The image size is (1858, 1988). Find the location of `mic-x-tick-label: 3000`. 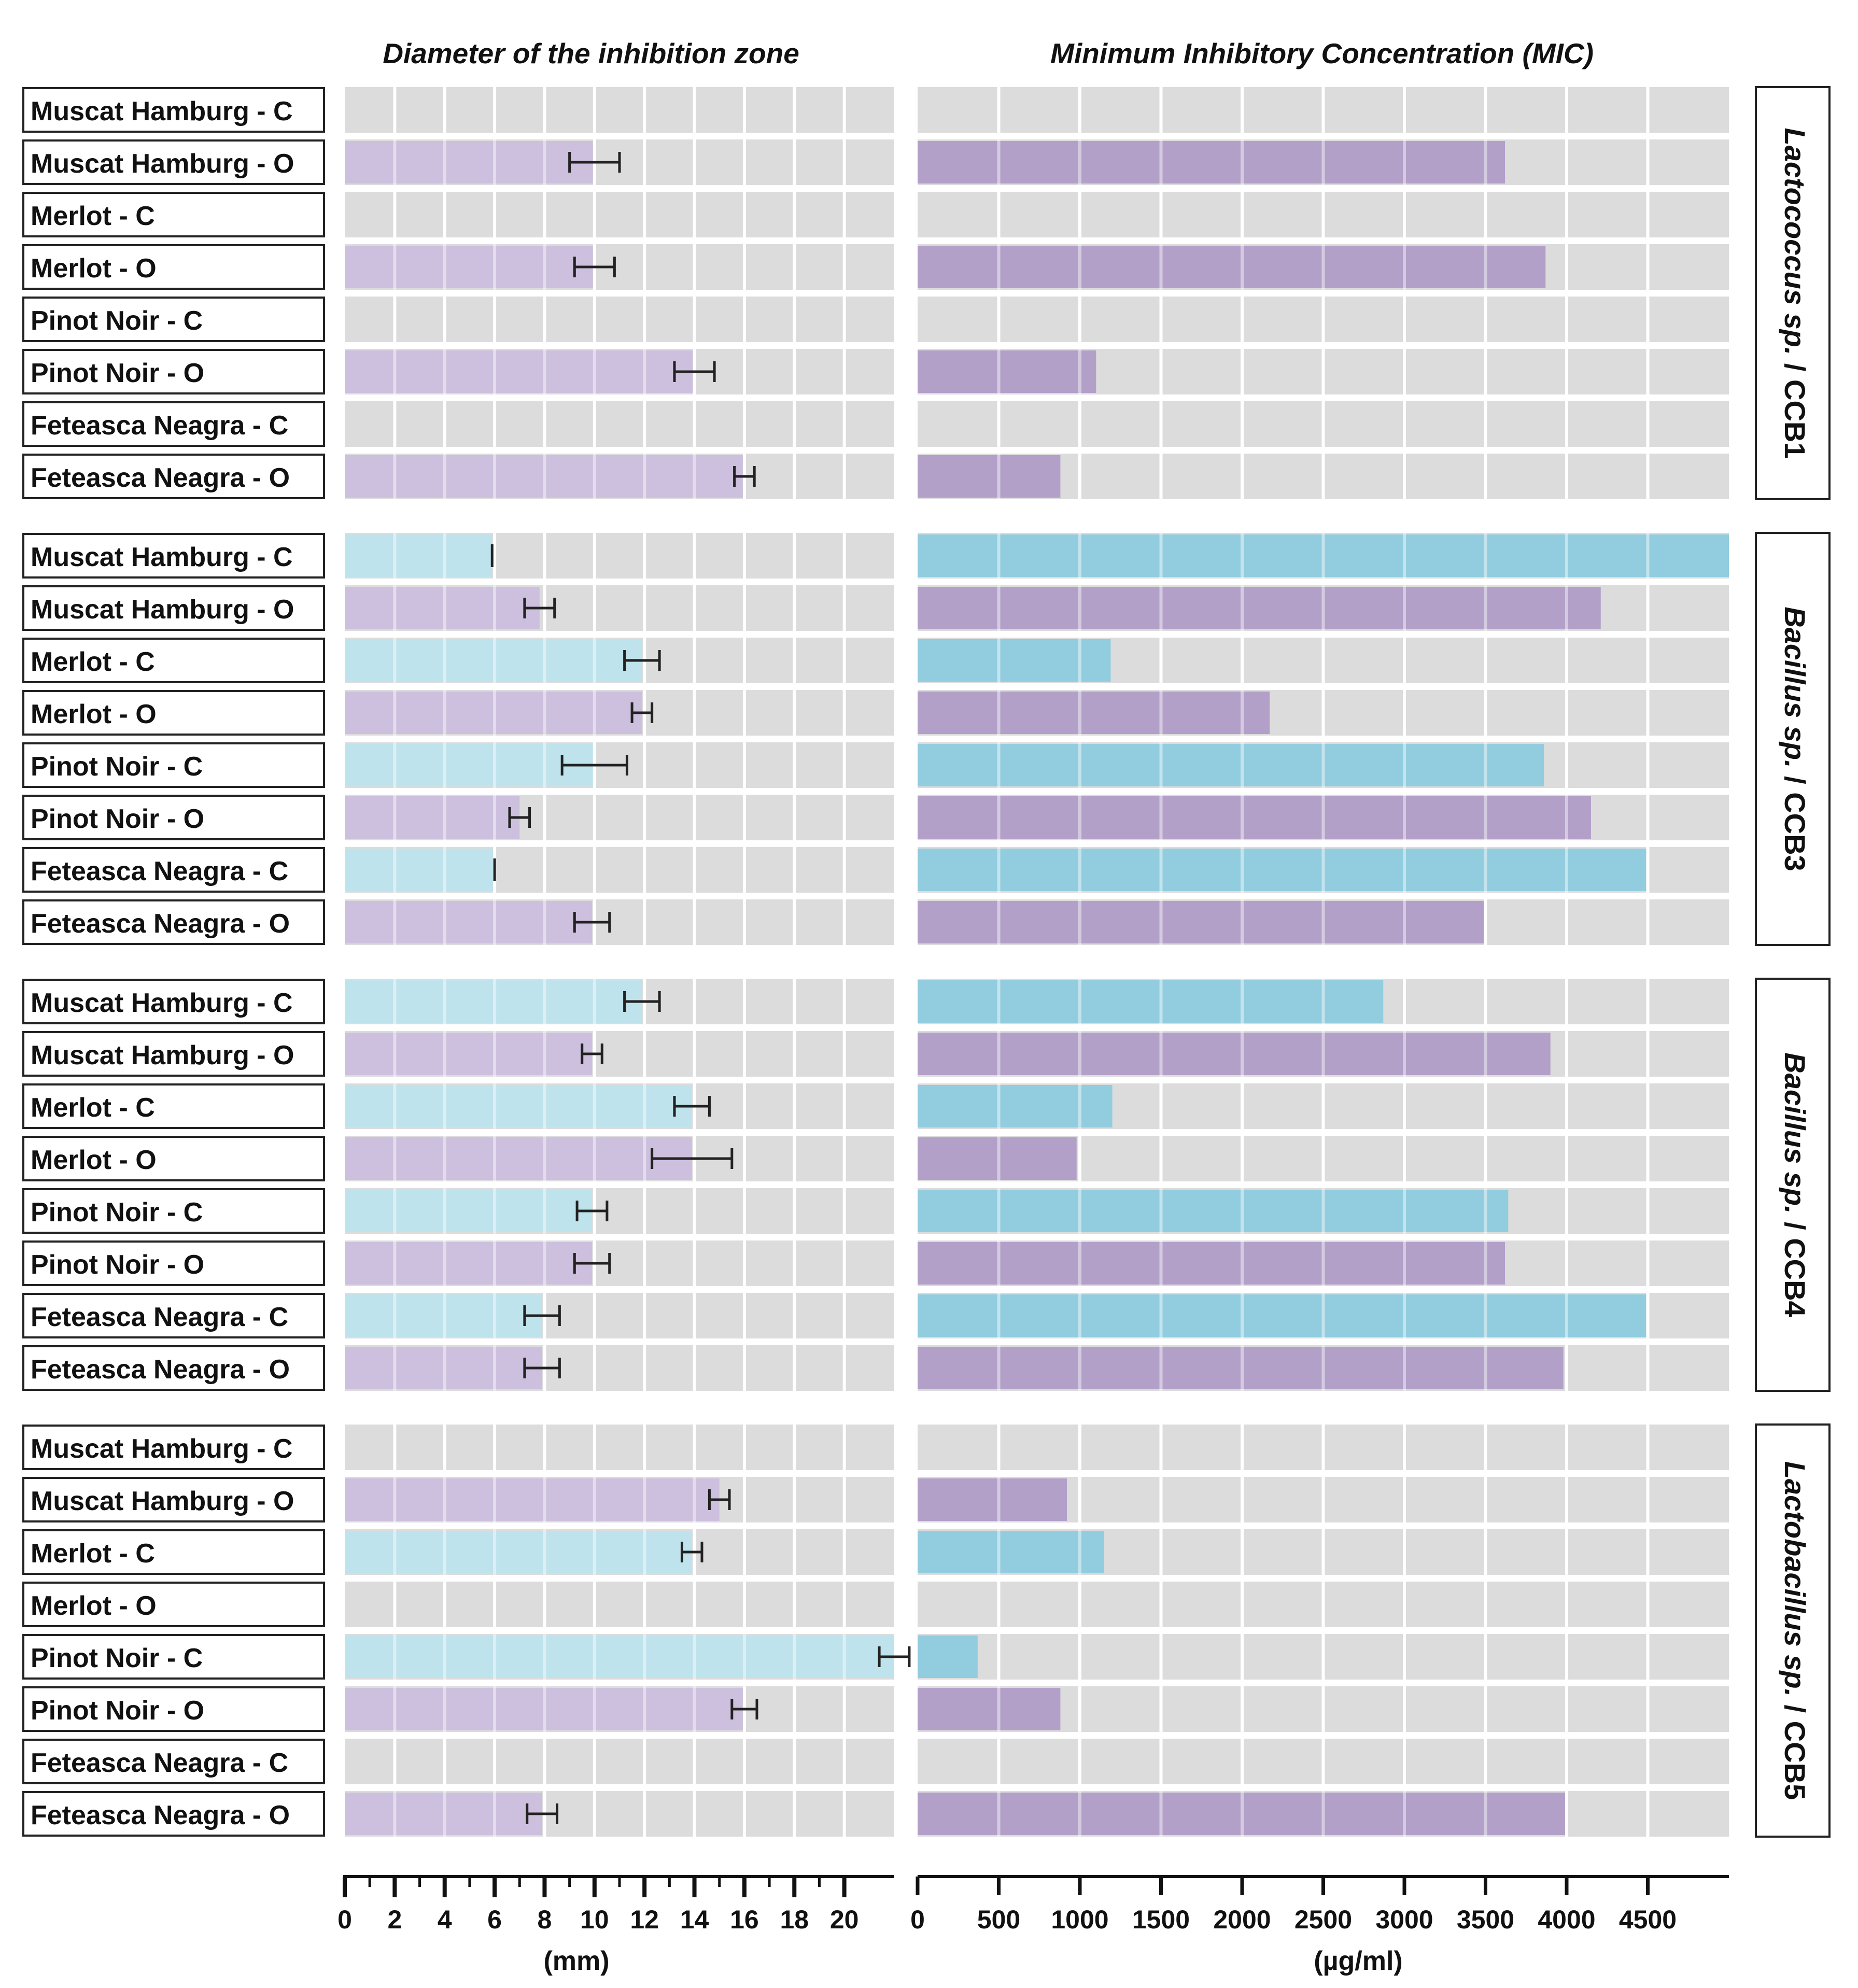

mic-x-tick-label: 3000 is located at coordinates (1404, 1919).